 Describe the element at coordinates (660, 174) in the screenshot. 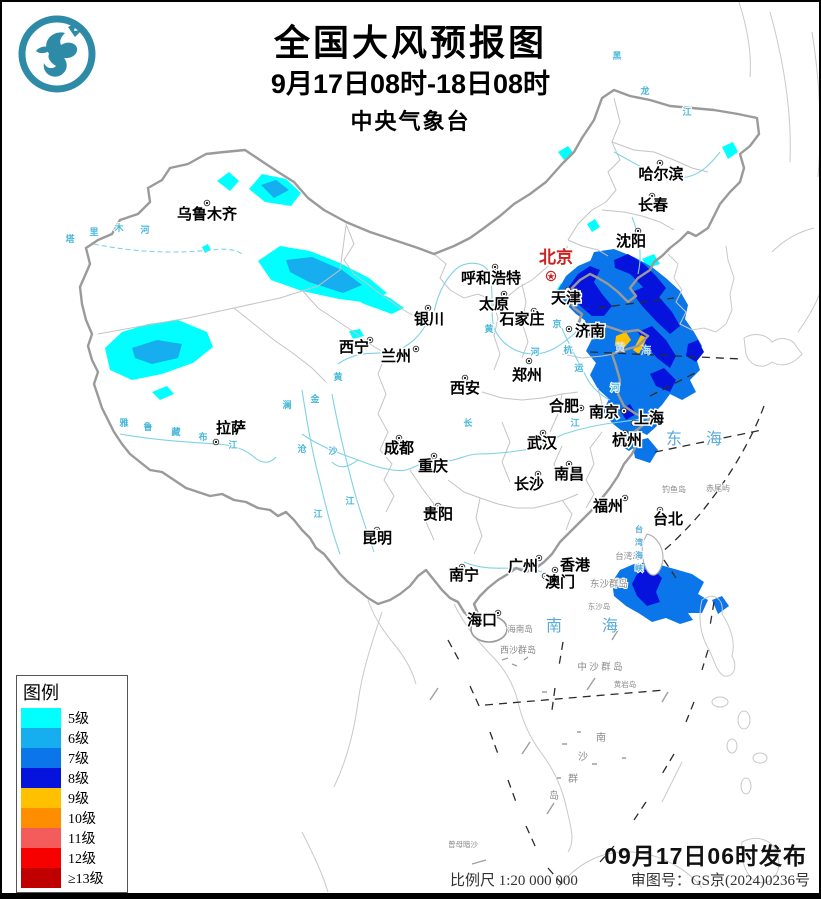

I see `city-label: 哈尔滨` at that location.